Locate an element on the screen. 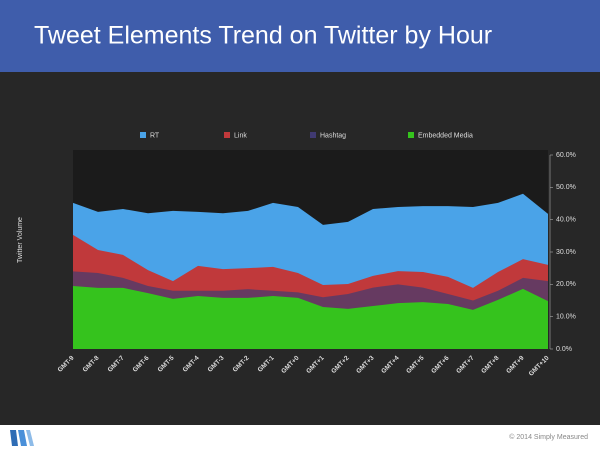  y-tick-label: 30.0% is located at coordinates (566, 252).